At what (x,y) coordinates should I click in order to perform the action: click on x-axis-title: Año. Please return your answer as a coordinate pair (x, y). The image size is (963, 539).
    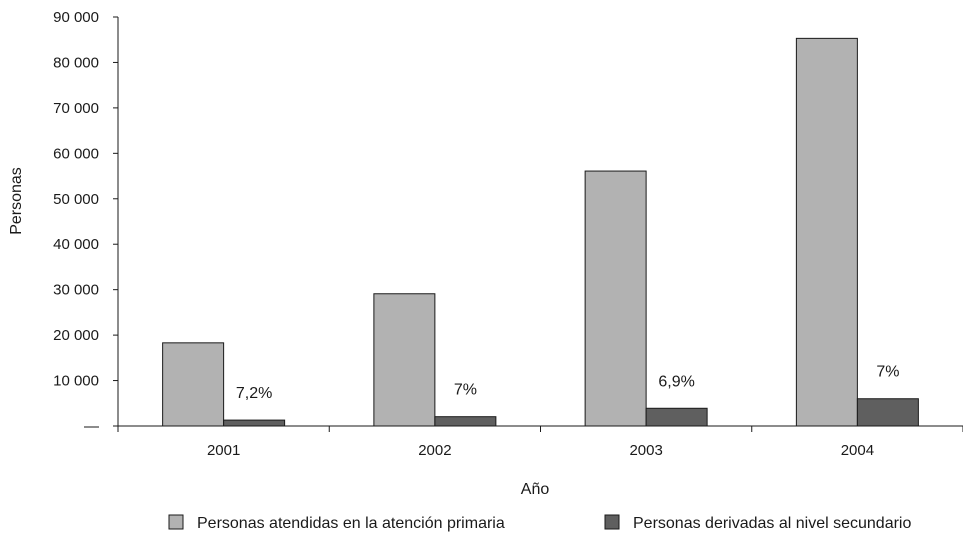
    Looking at the image, I should click on (535, 489).